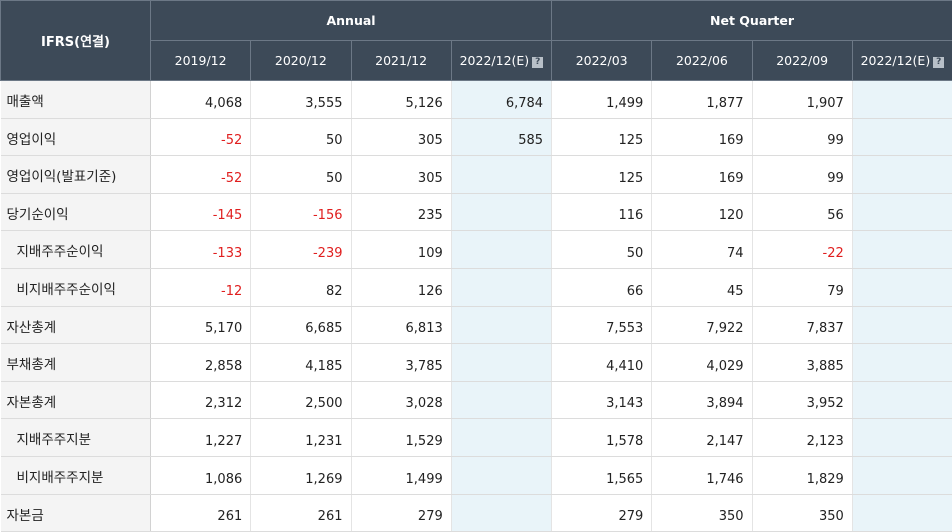 The width and height of the screenshot is (952, 532). Describe the element at coordinates (301, 325) in the screenshot. I see `value-cell: 6,685` at that location.